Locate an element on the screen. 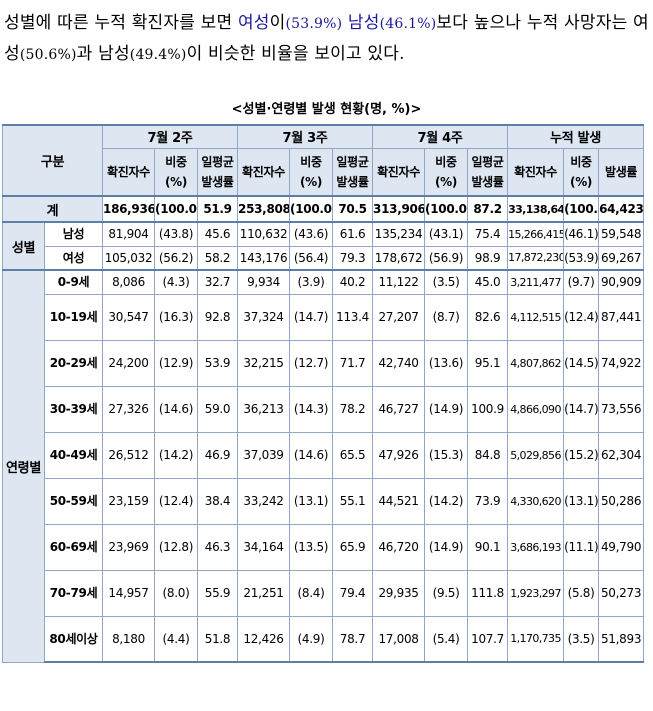 The height and width of the screenshot is (711, 653). ratio-cell: (12.7) is located at coordinates (311, 363).